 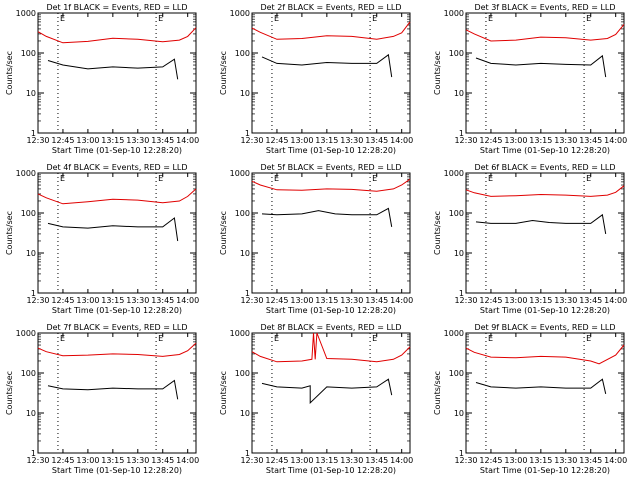 What do you see at coordinates (116, 7) in the screenshot?
I see `chart-title: Det 1f BLACK = Events, RED = LLD` at bounding box center [116, 7].